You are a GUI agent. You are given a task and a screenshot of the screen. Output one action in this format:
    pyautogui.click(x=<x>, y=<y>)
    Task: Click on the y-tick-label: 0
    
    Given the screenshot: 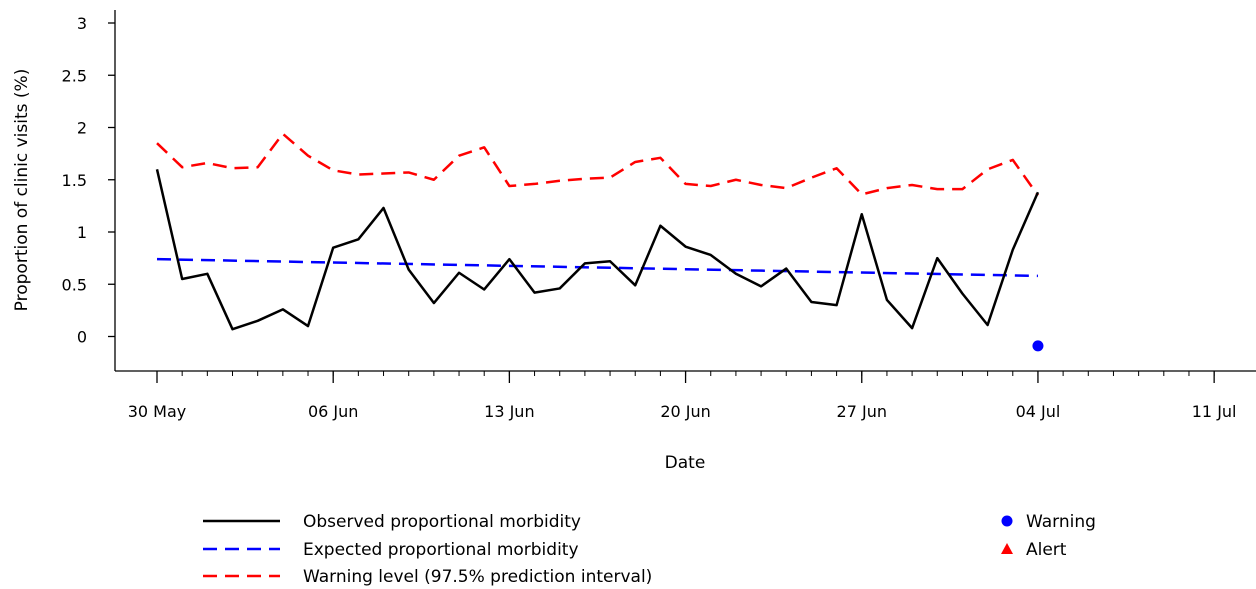 What is the action you would take?
    pyautogui.click(x=82, y=337)
    